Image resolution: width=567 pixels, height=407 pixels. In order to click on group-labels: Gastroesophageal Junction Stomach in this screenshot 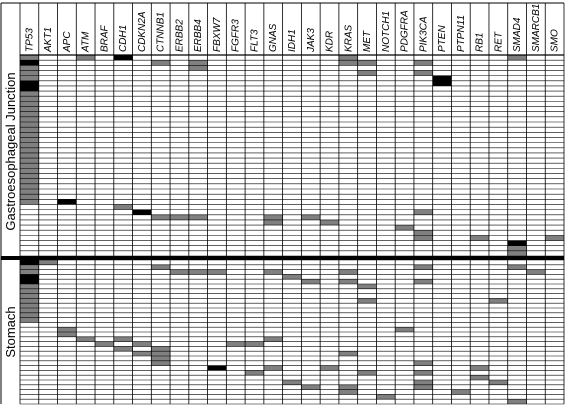, I will do `click(10, 214)`.